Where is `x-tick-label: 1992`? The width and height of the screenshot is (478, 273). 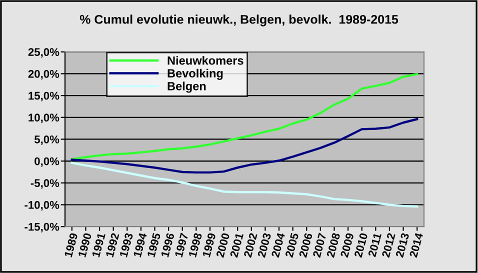
x-tick-label: 1992 is located at coordinates (113, 245).